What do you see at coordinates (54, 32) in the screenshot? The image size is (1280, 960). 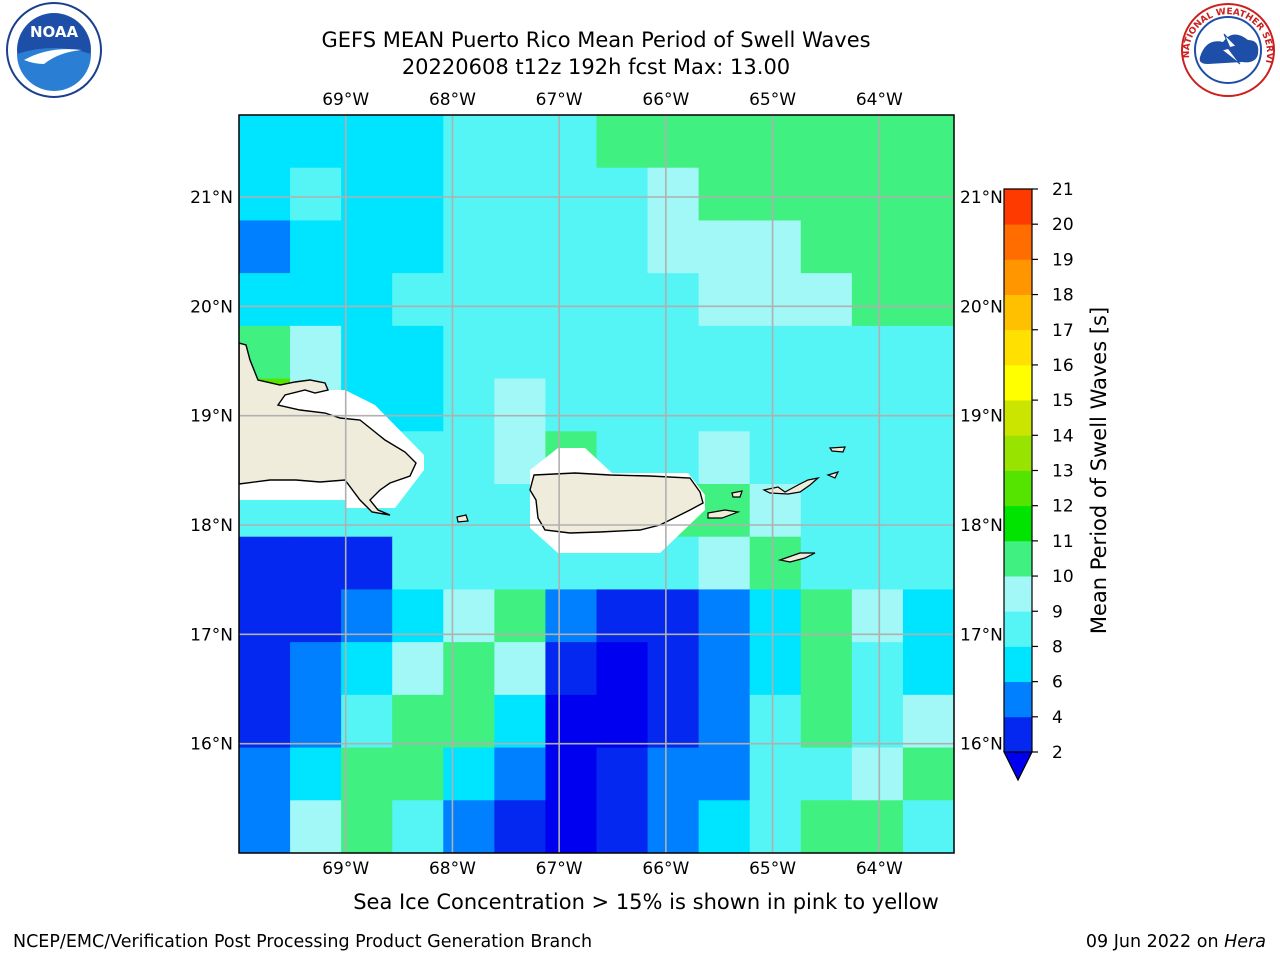 I see `svg-text: NOAA` at bounding box center [54, 32].